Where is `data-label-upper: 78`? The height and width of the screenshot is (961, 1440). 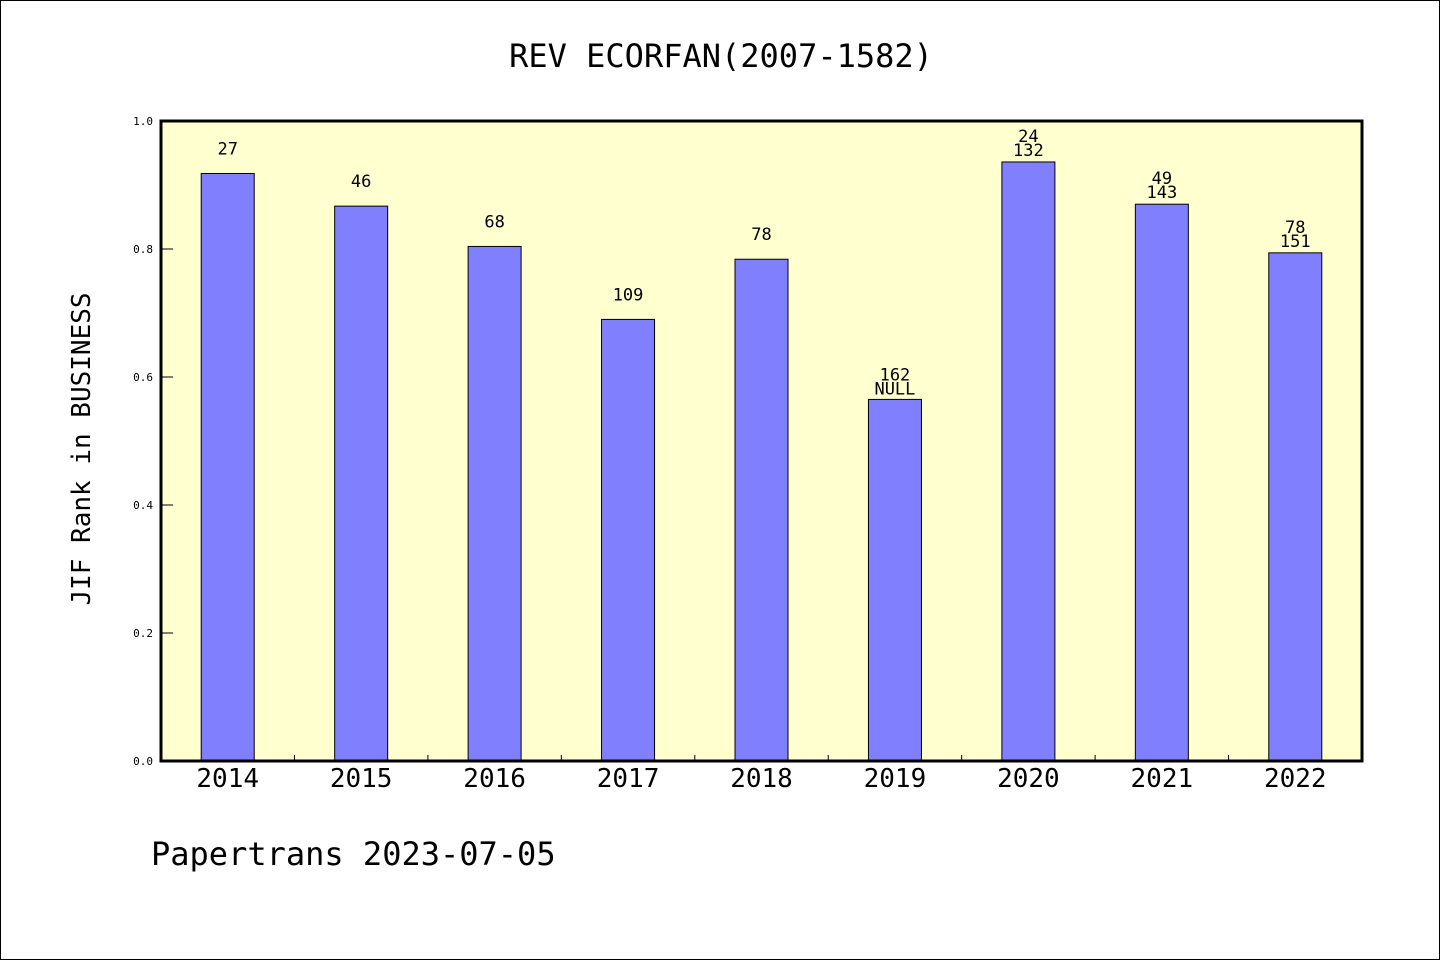
data-label-upper: 78 is located at coordinates (1295, 228).